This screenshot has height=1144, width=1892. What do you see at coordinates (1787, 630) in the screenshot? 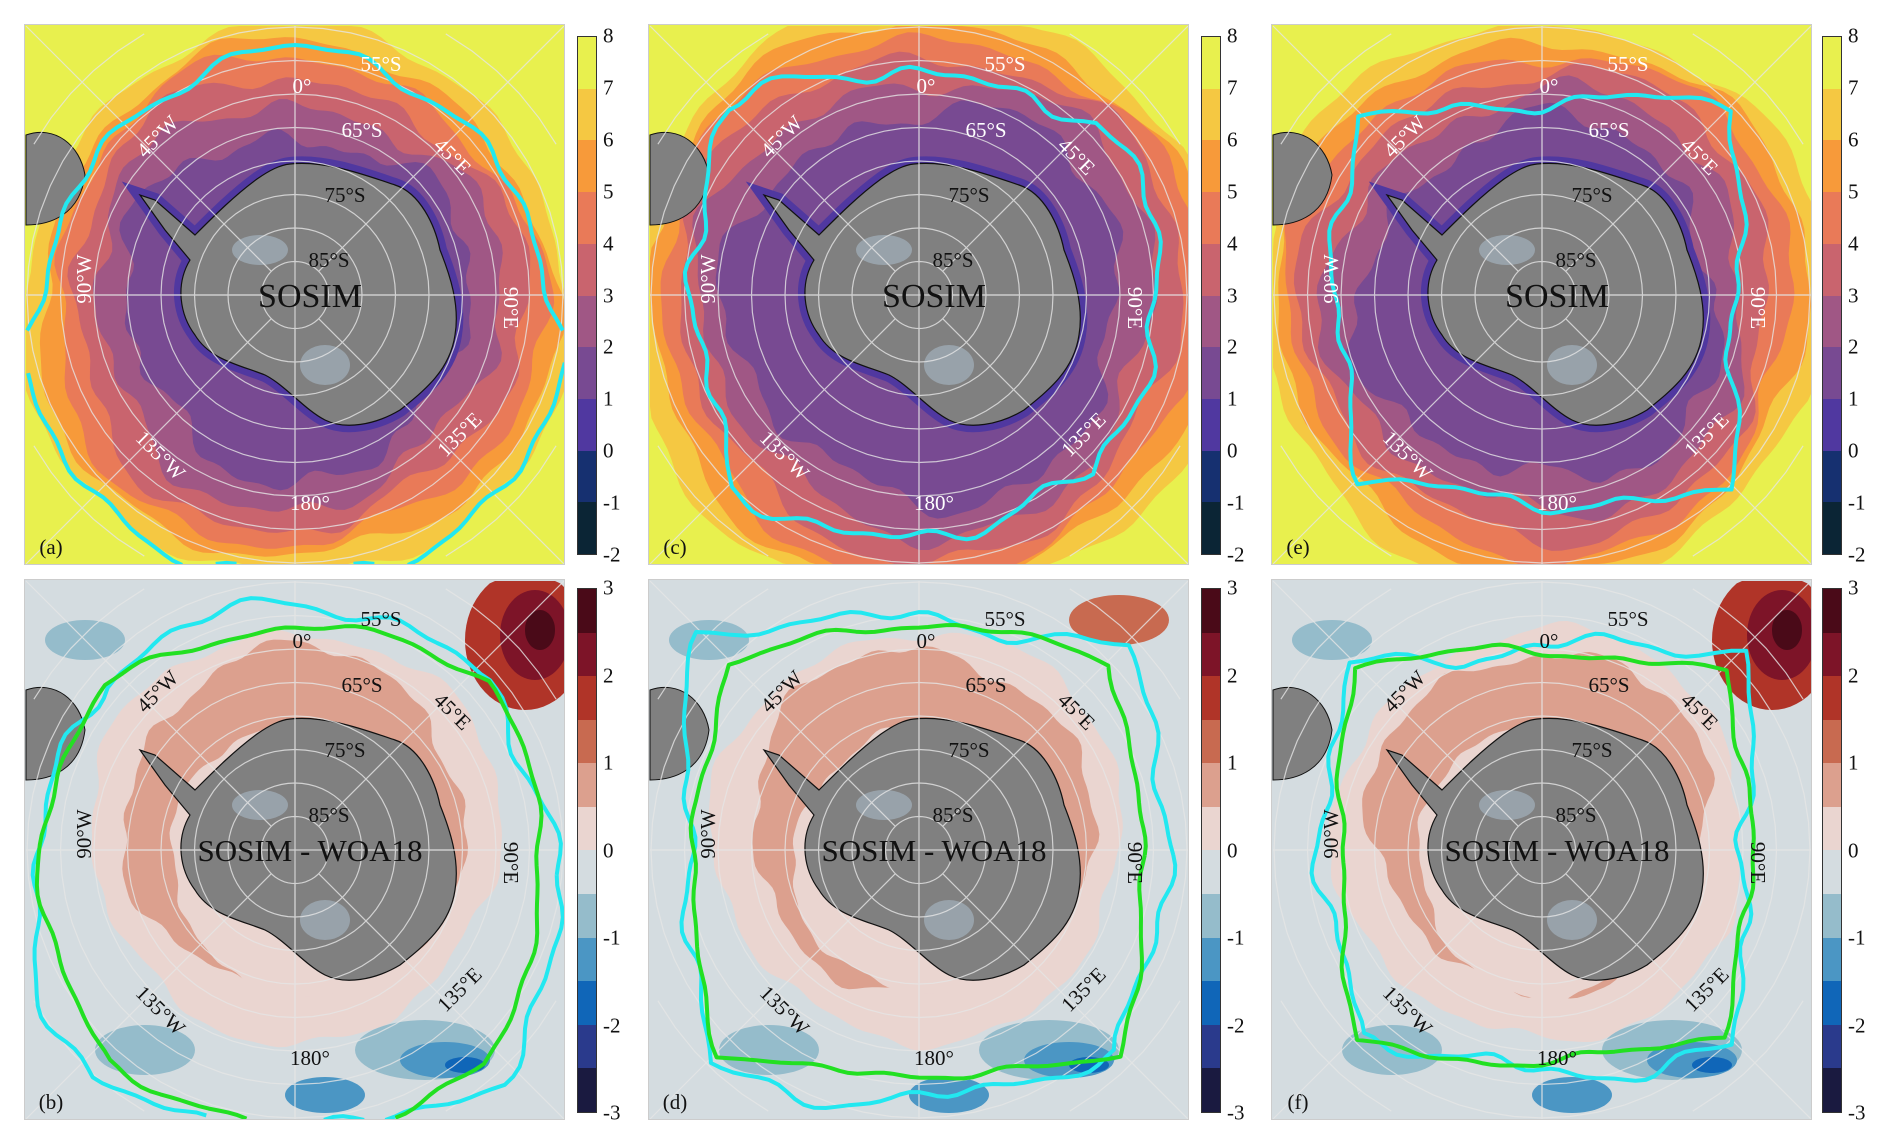
I see `positive-anomaly-patch` at bounding box center [1787, 630].